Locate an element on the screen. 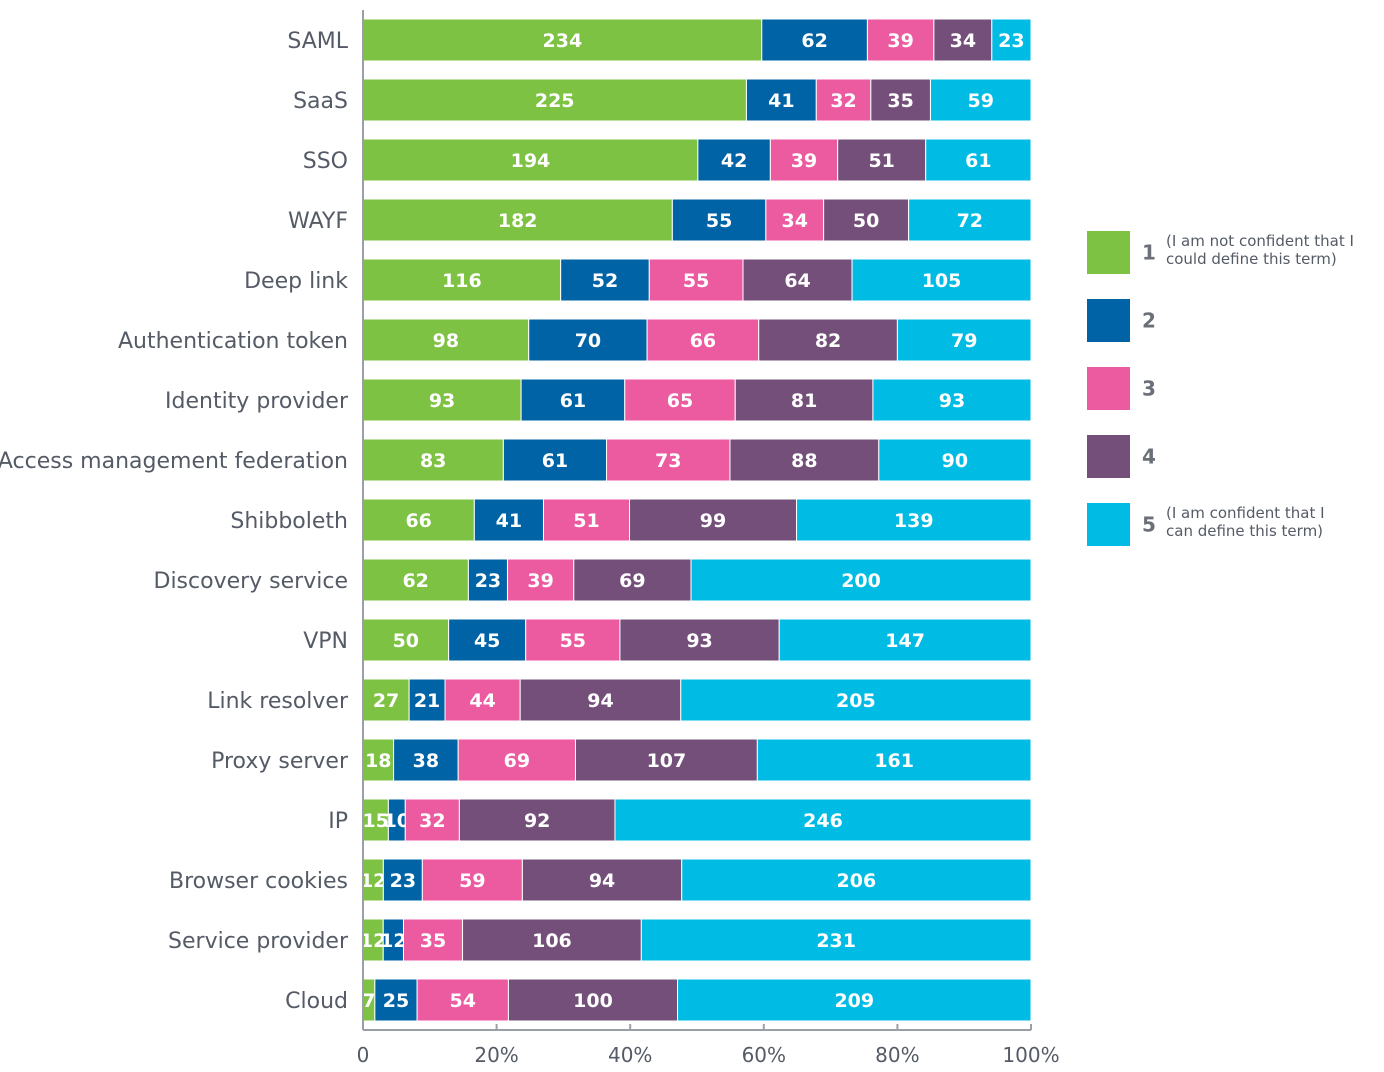 This screenshot has height=1072, width=1384. bar-data-label: 105 is located at coordinates (942, 281).